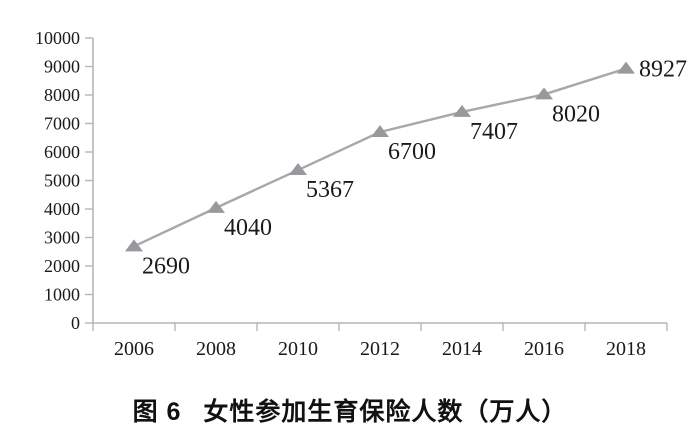 This screenshot has height=438, width=700. Describe the element at coordinates (330, 190) in the screenshot. I see `data-point-label: 5367` at that location.